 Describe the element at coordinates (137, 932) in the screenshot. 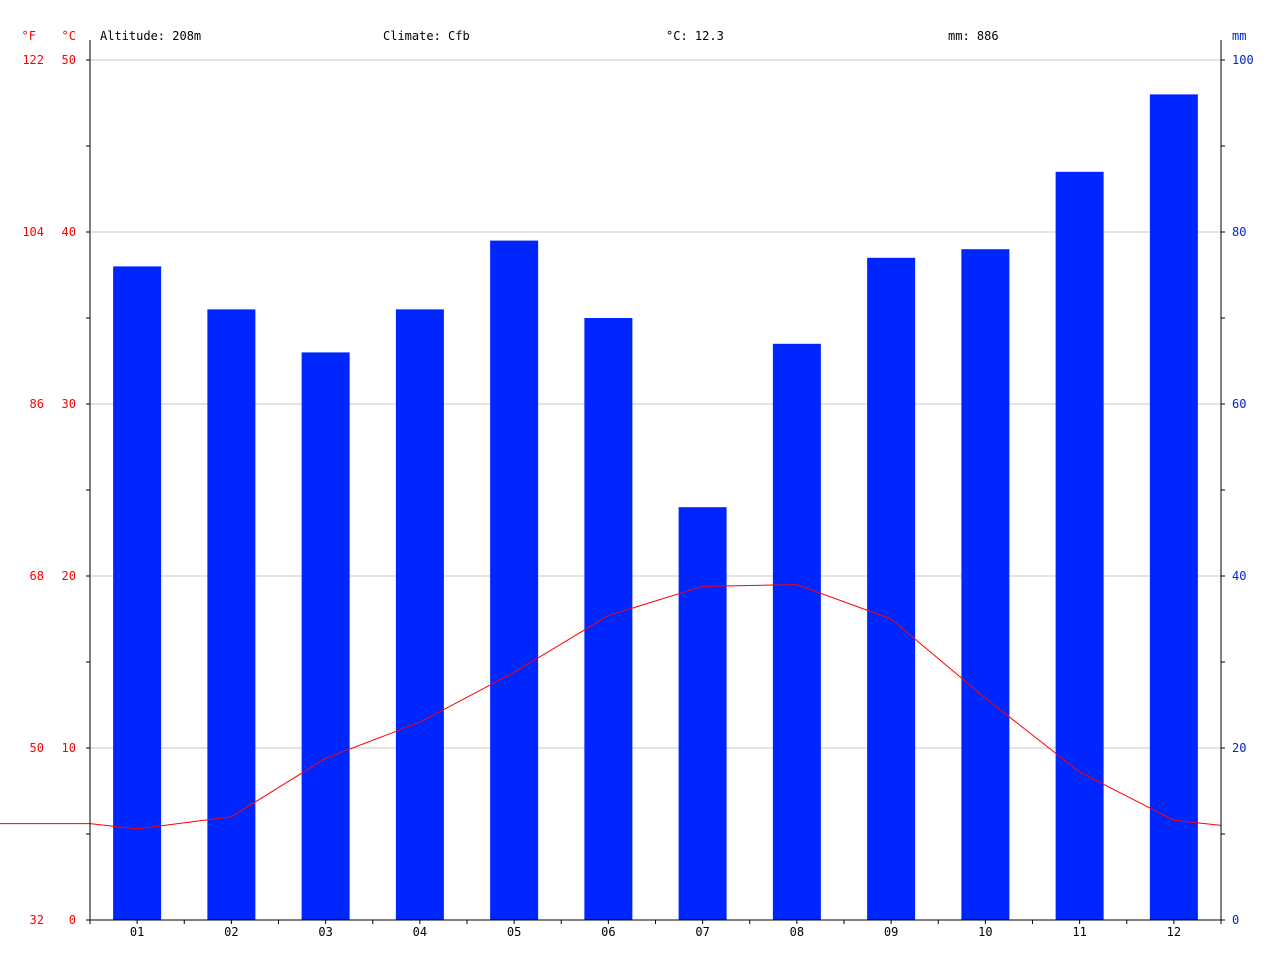

I see `month-tick-label: 01` at that location.